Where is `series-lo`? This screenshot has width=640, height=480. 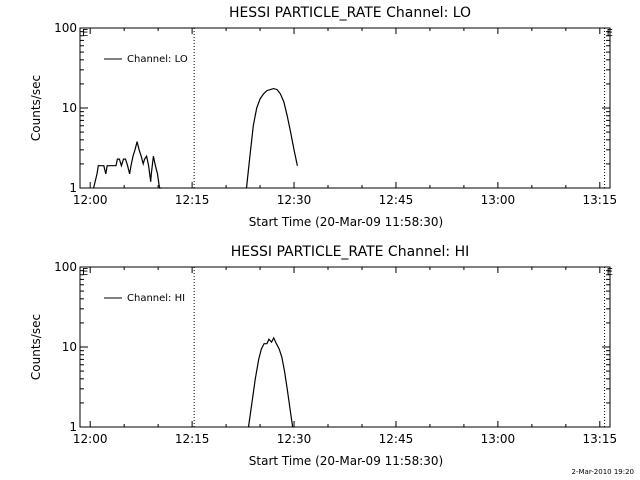
series-lo is located at coordinates (195, 138).